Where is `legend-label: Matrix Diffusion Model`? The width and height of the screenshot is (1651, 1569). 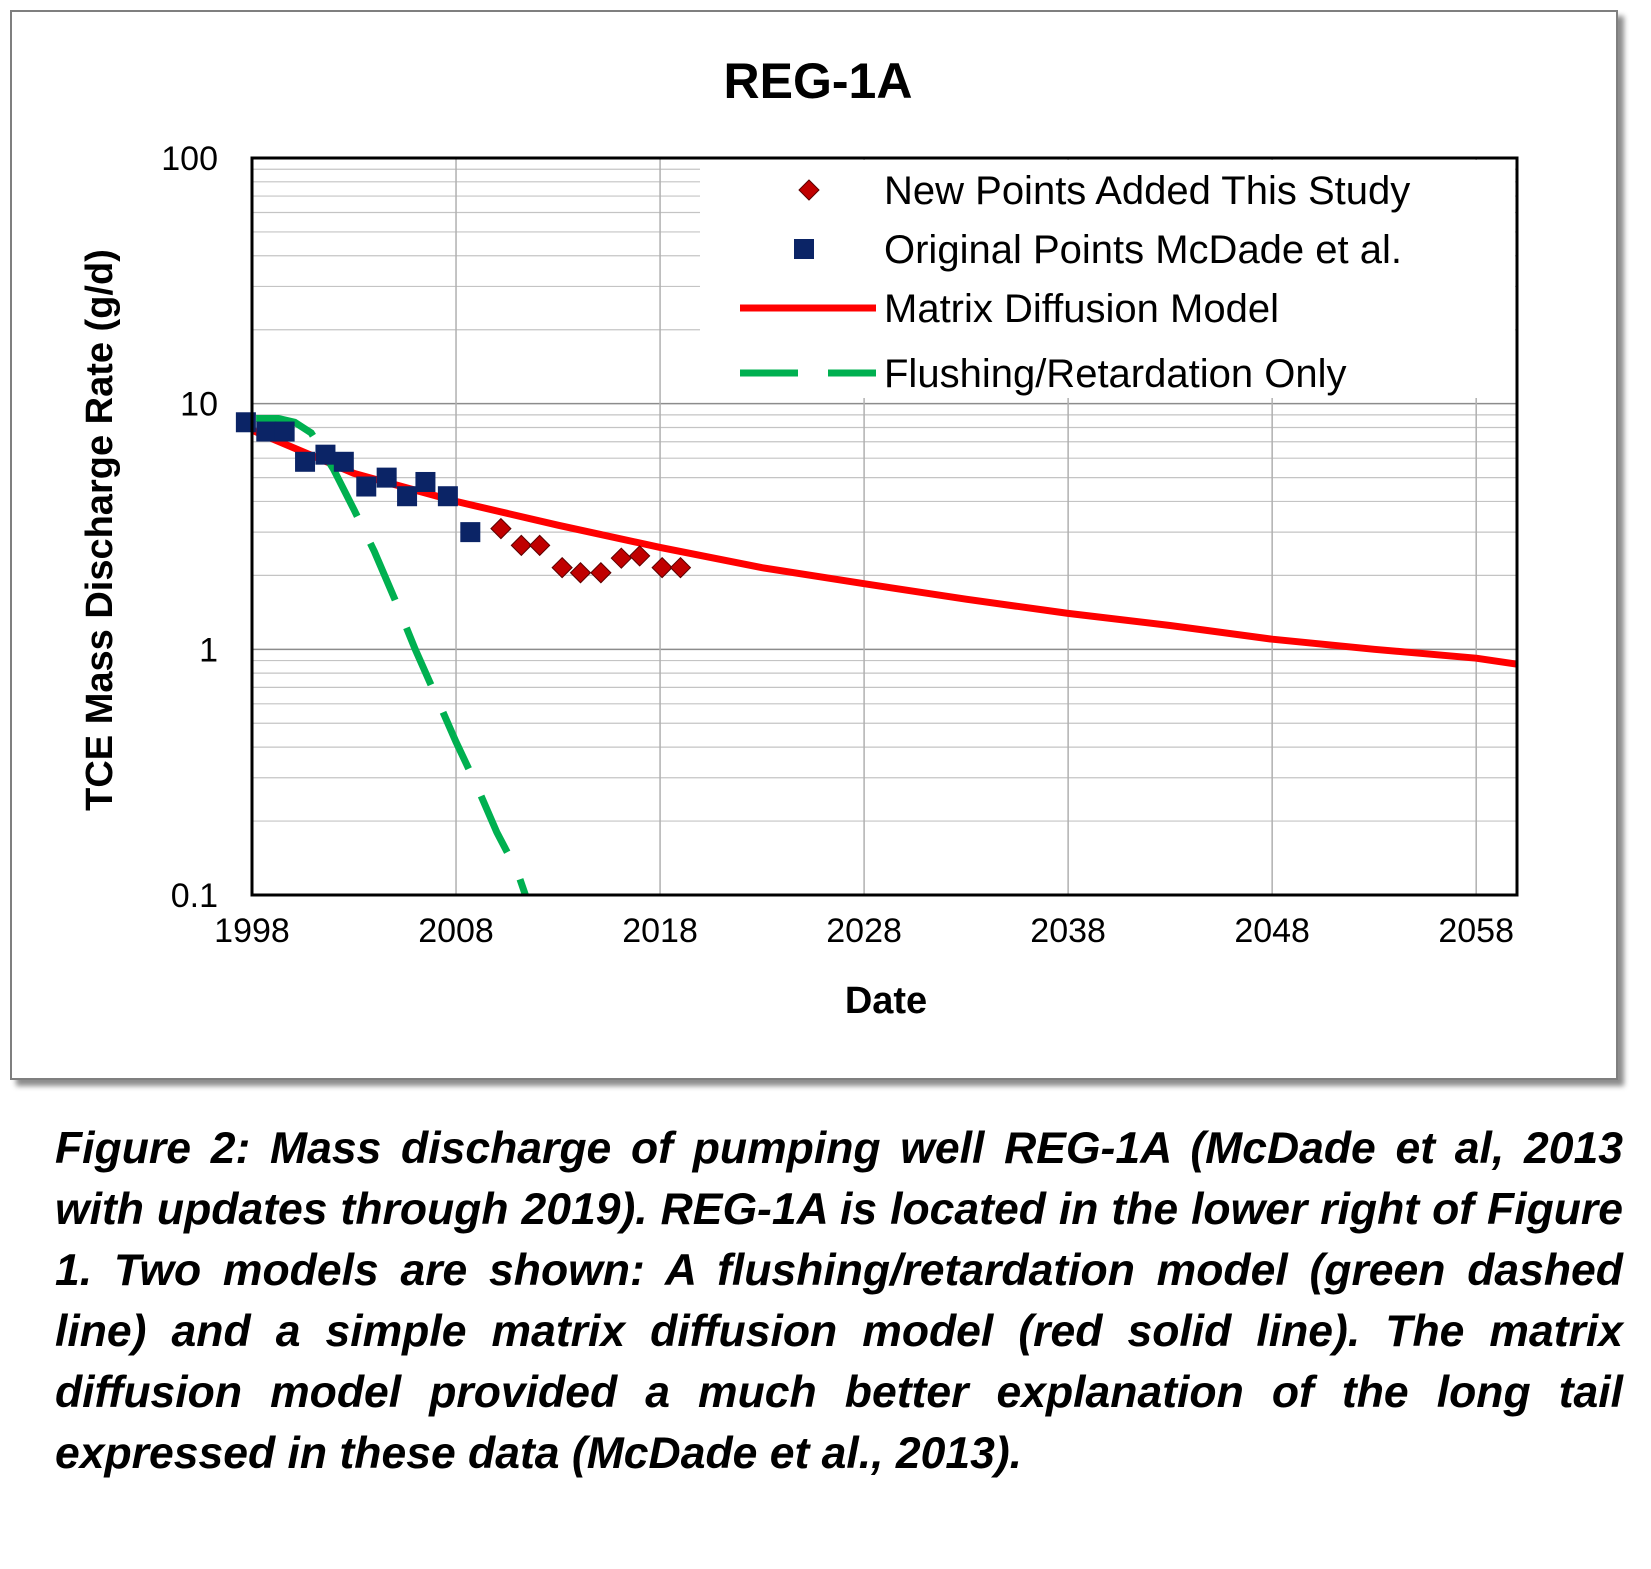 legend-label: Matrix Diffusion Model is located at coordinates (1081, 309).